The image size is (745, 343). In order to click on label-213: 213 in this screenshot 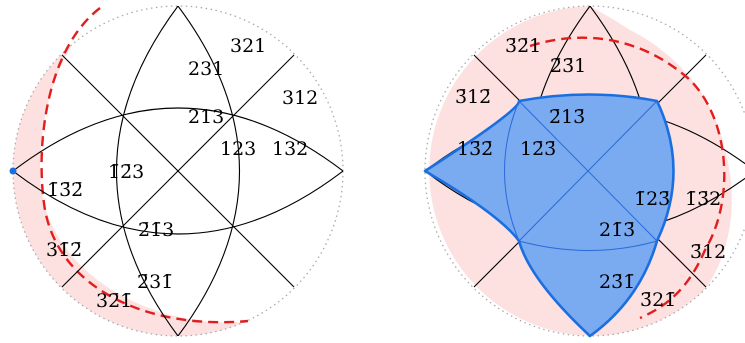, I will do `click(206, 117)`.